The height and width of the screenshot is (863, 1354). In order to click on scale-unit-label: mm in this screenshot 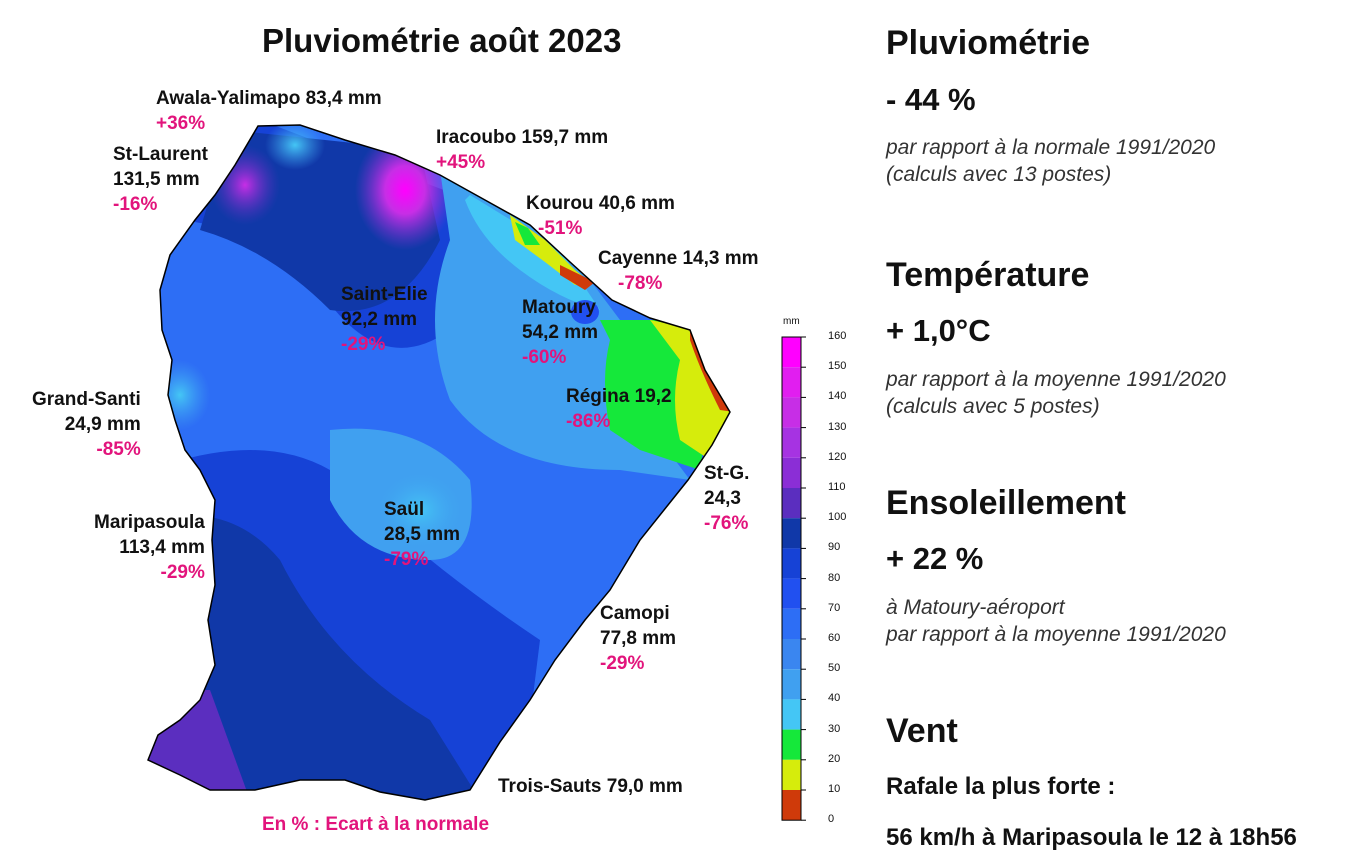, I will do `click(791, 321)`.